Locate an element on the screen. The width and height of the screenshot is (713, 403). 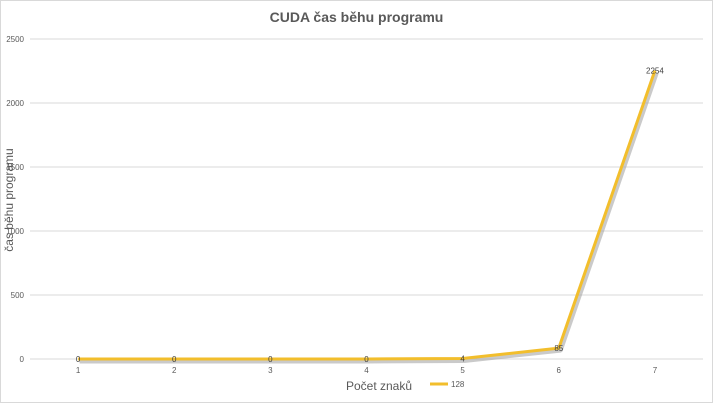
y-tick-label: 1500 is located at coordinates (15, 167).